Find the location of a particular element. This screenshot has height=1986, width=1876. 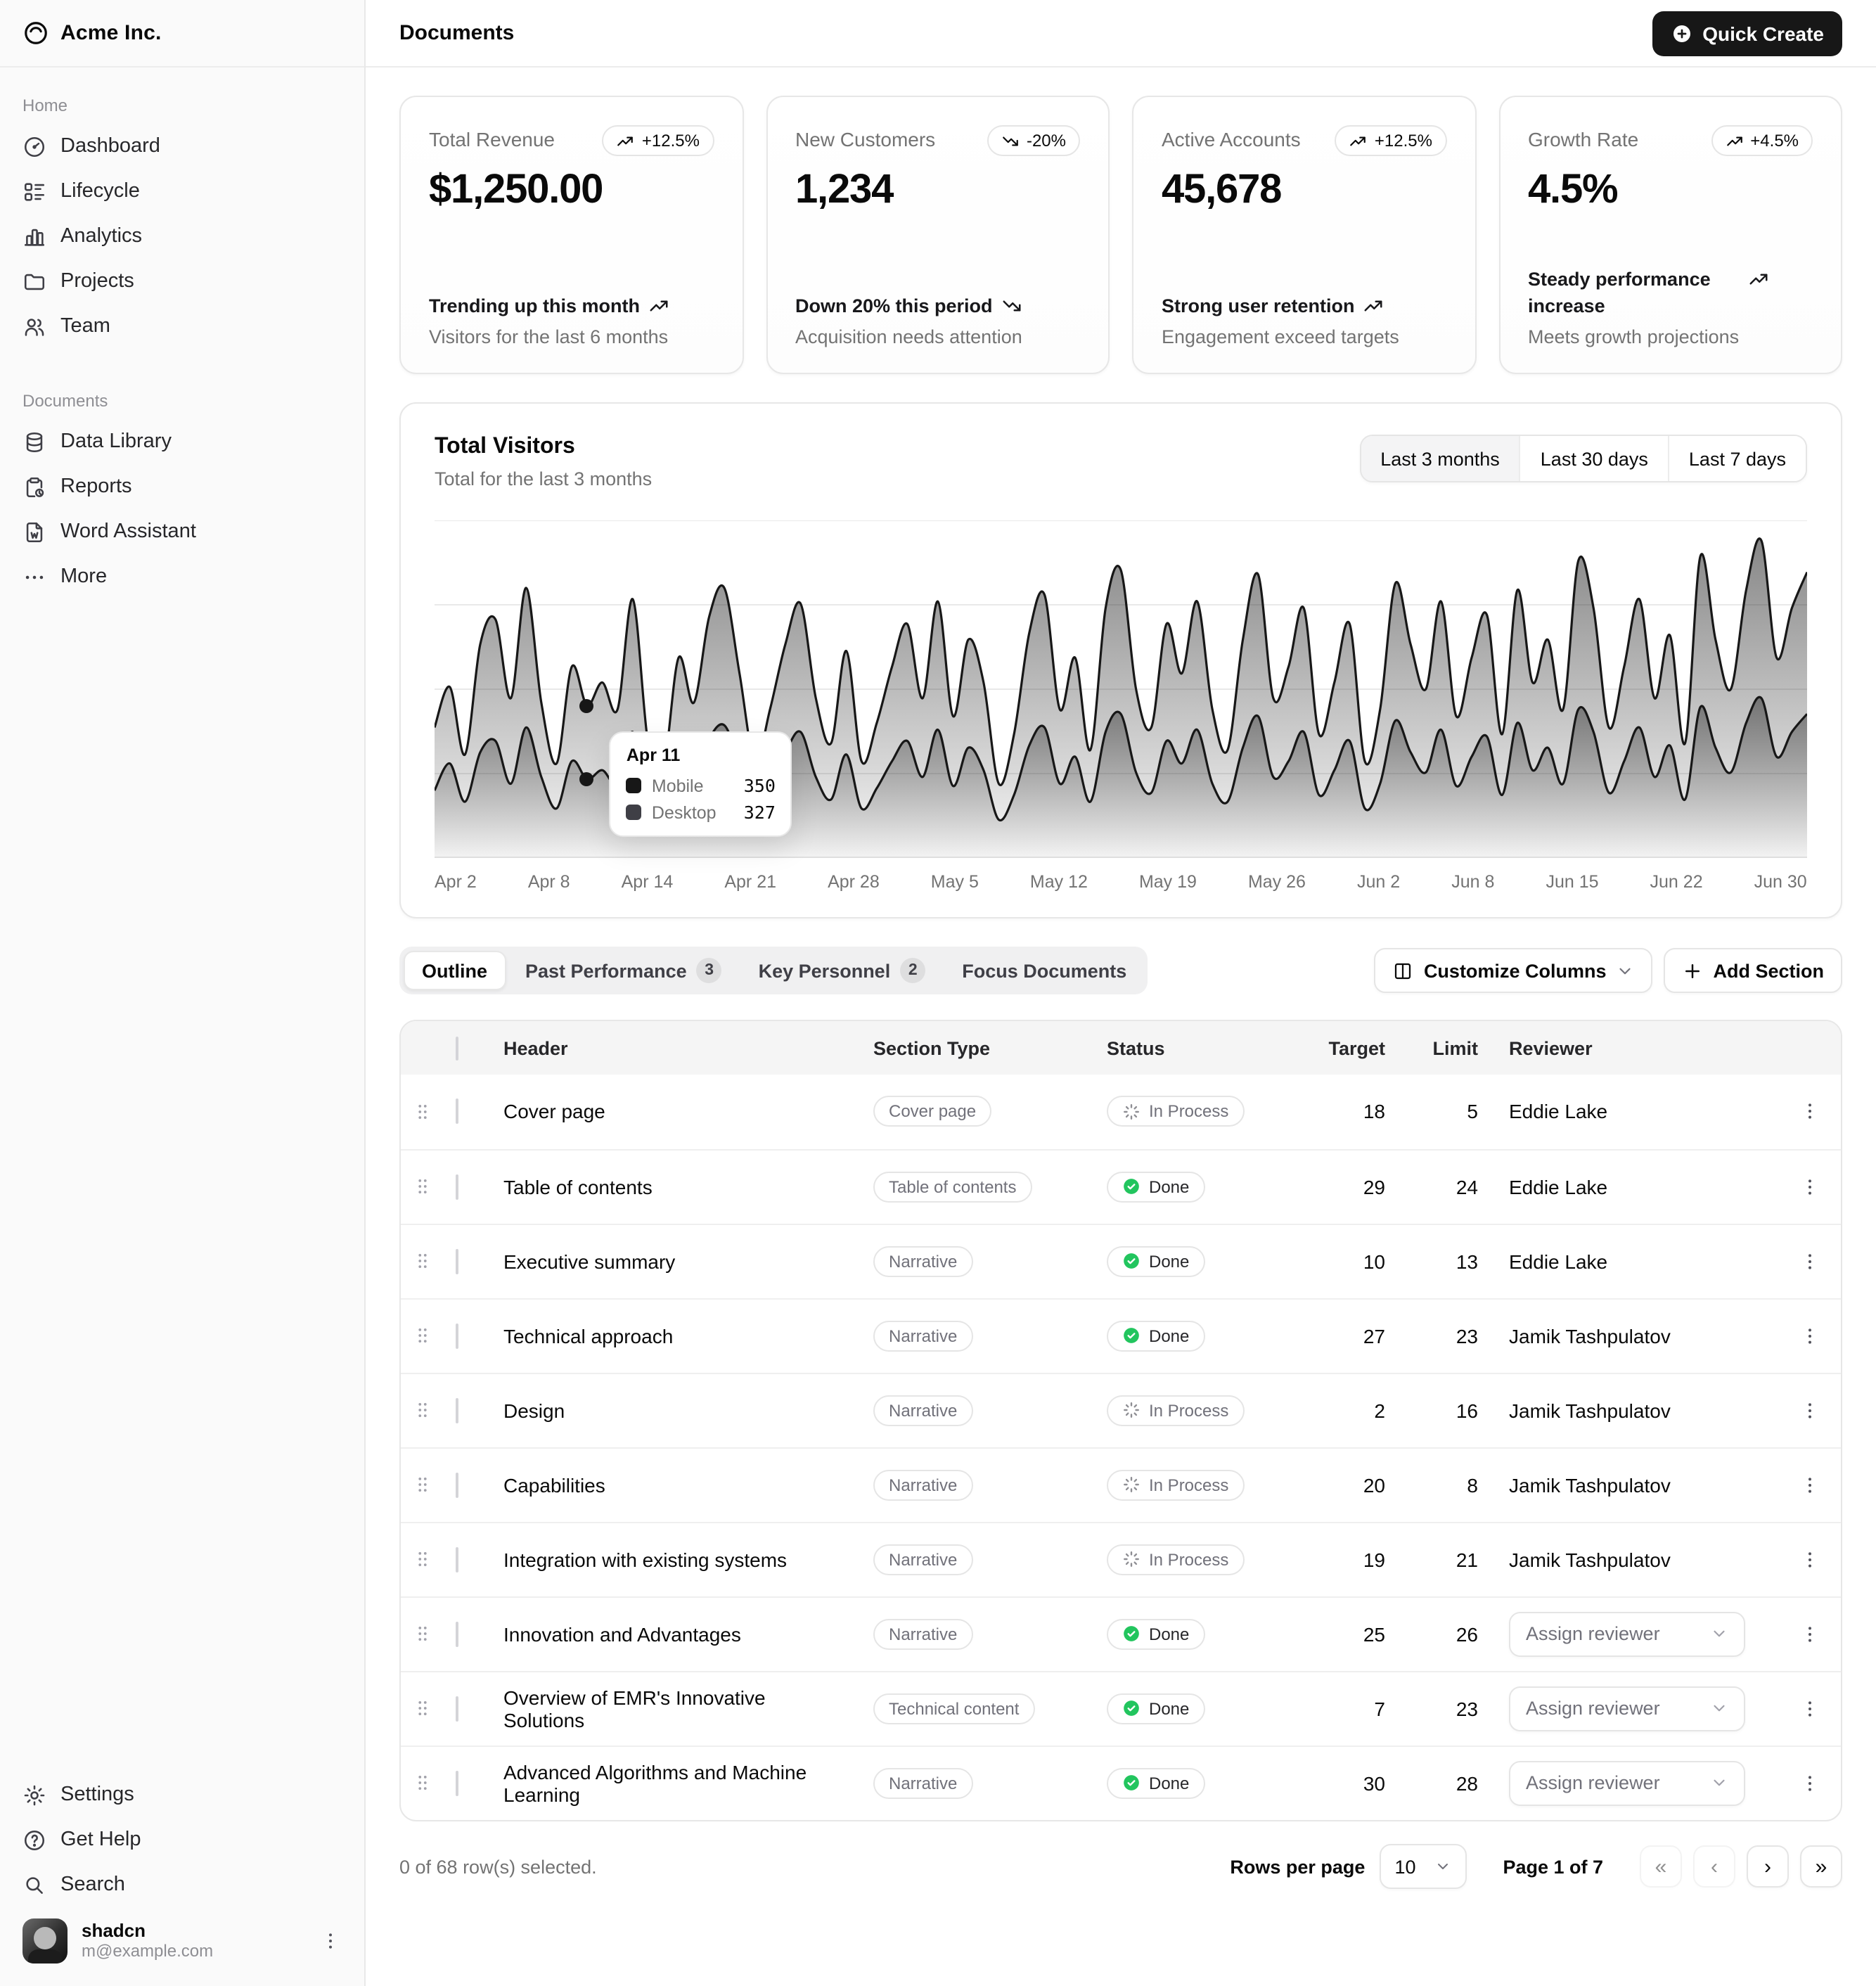

sidebar-item-word-assistant: Word Assistant is located at coordinates (182, 531).